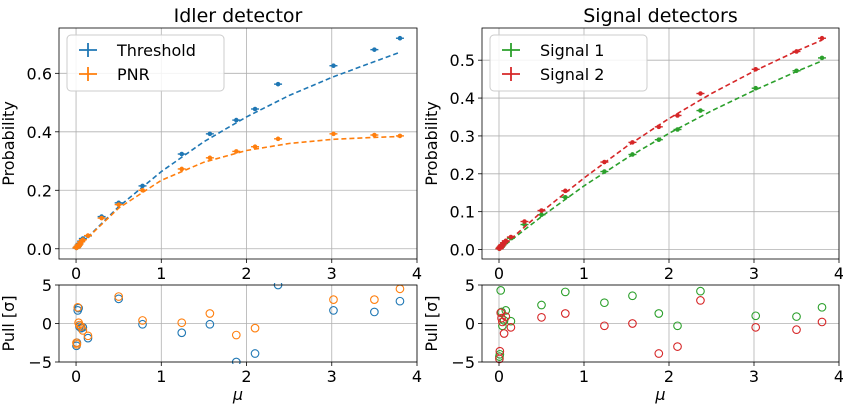 The image size is (843, 415). I want to click on y-tick-label: 0.3, so click(462, 136).